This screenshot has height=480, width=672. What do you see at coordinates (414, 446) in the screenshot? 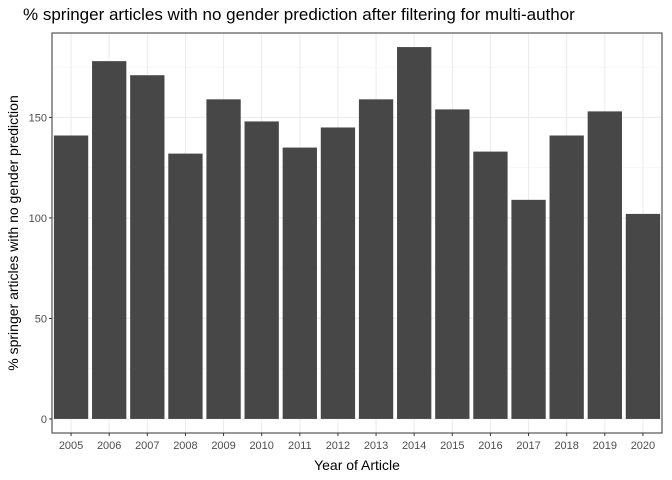
I see `x-tick-label: 2014` at bounding box center [414, 446].